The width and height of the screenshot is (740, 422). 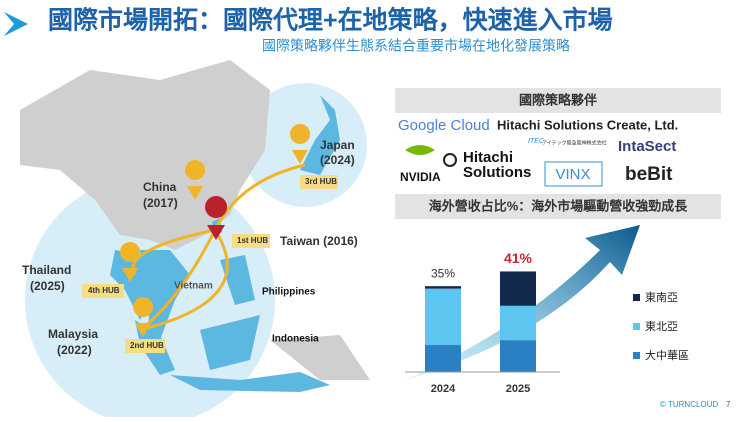 I want to click on legend-label: 東北亞, so click(x=661, y=326).